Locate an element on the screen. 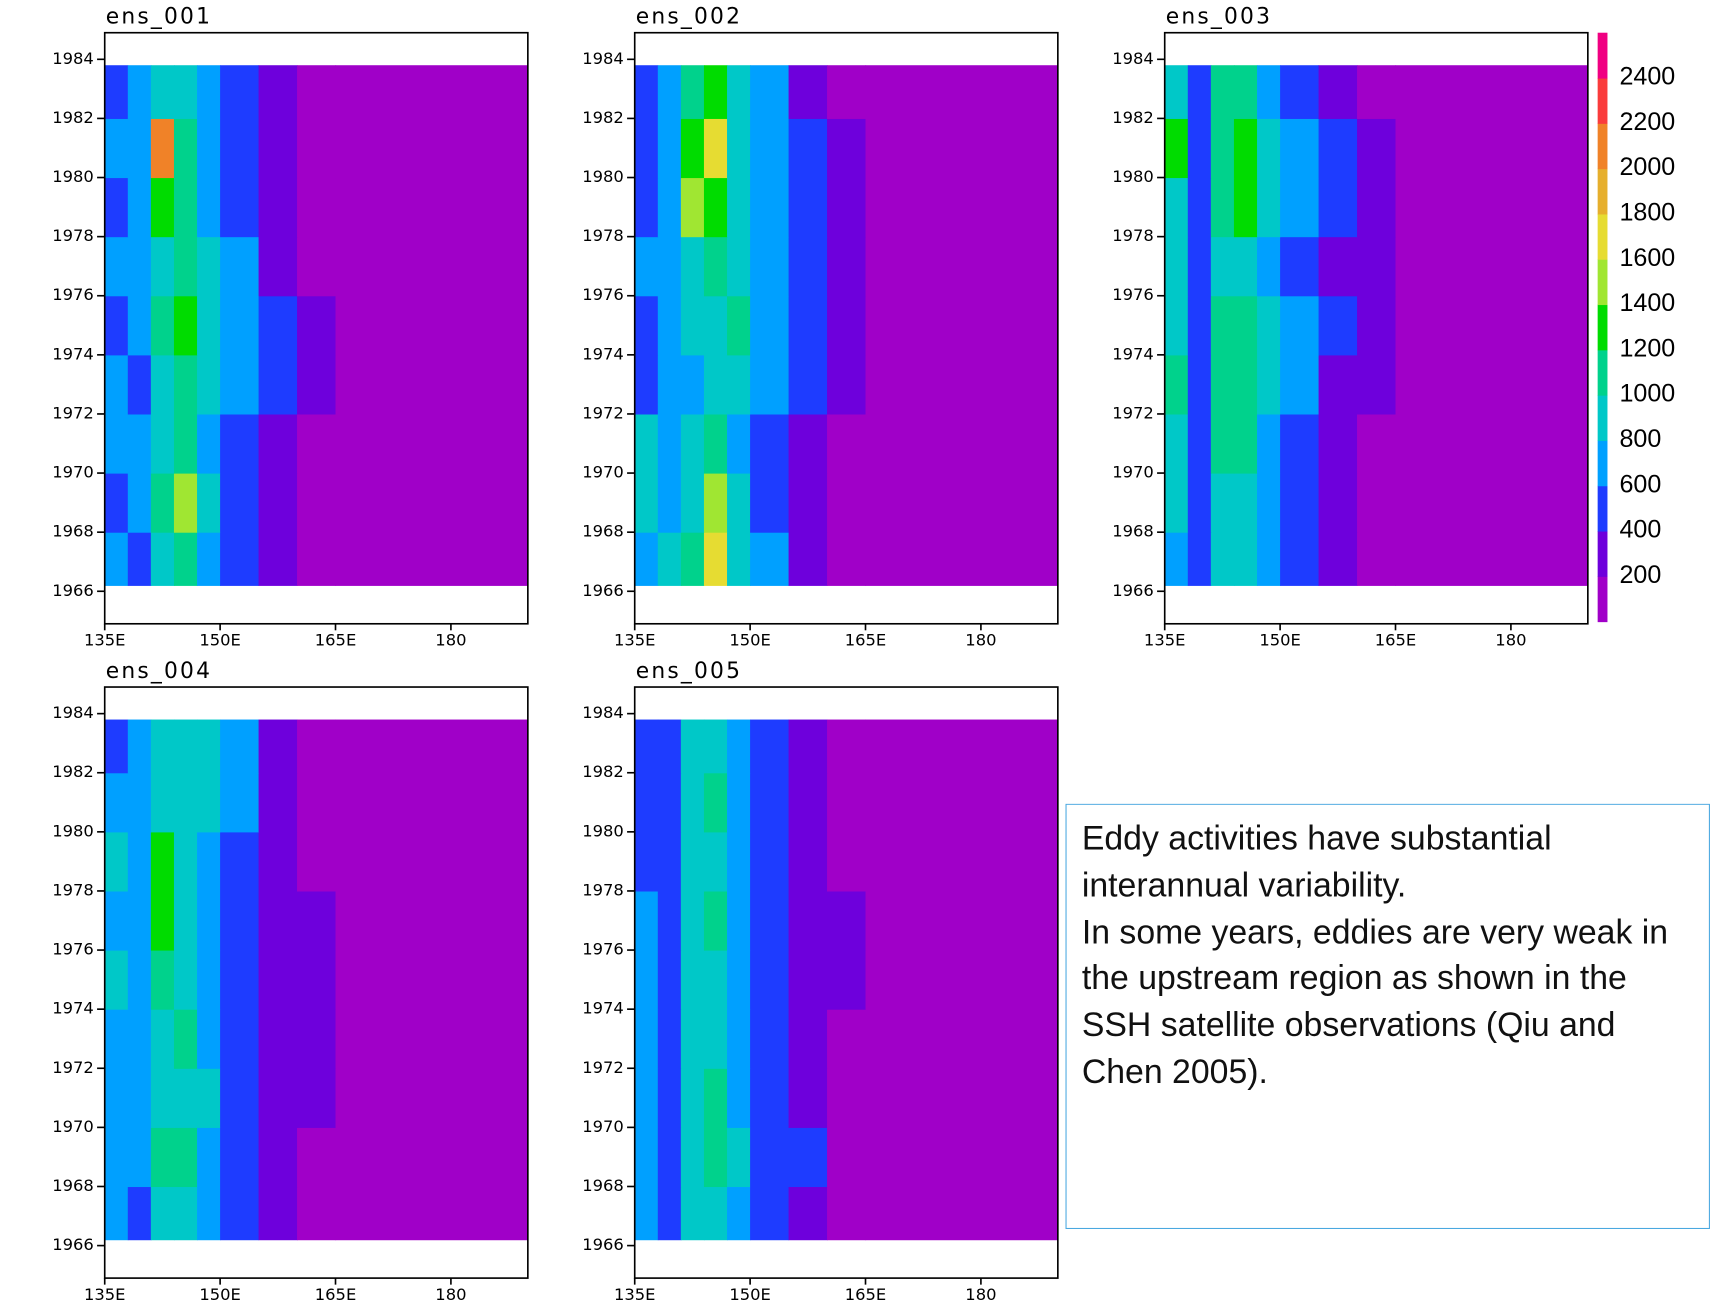  y-tick-label: 1982 is located at coordinates (73, 771).